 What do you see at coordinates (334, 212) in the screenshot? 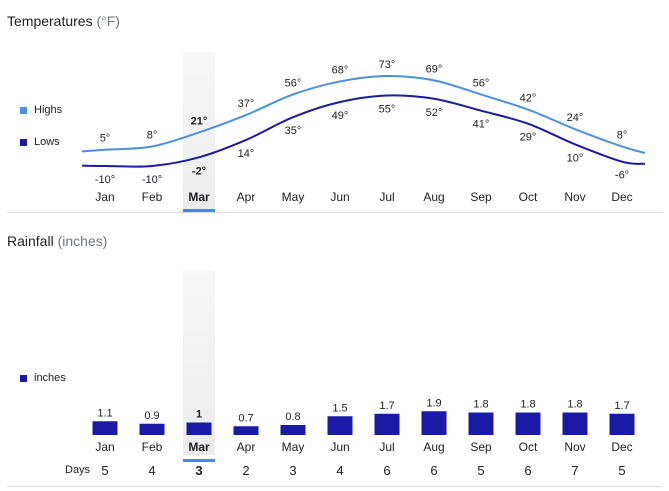
I see `section-divider` at bounding box center [334, 212].